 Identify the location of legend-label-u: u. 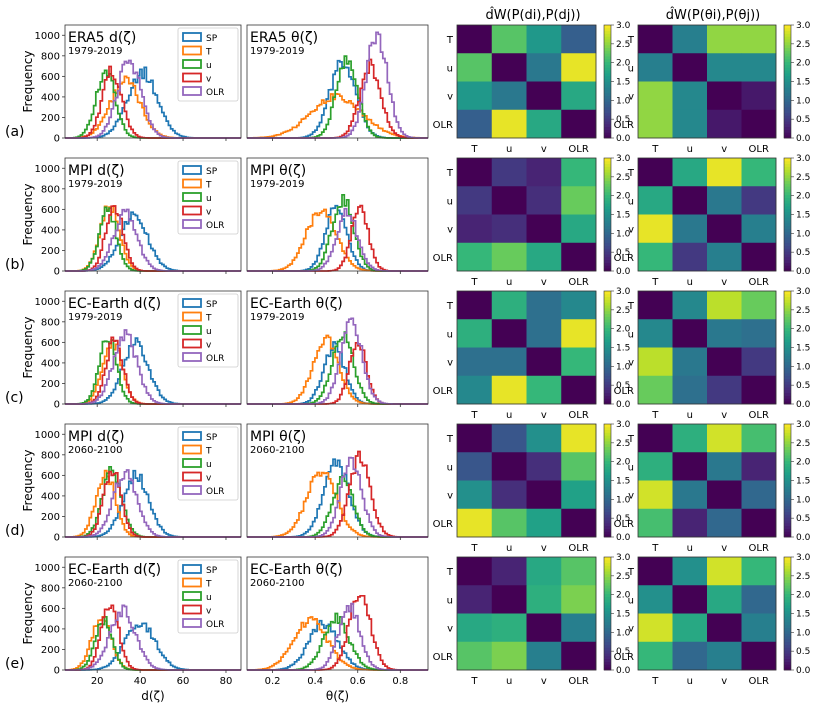
(209, 332).